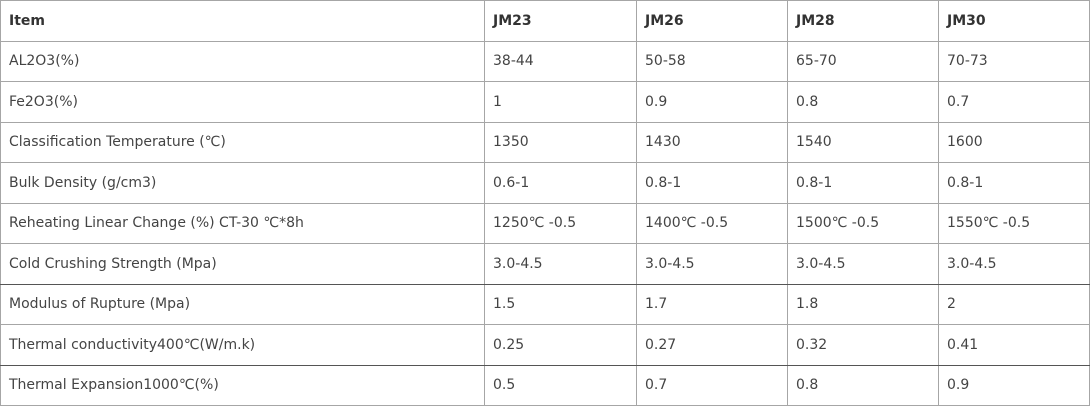  Describe the element at coordinates (242, 385) in the screenshot. I see `row-label: Thermal Expansion1000℃(%)` at that location.